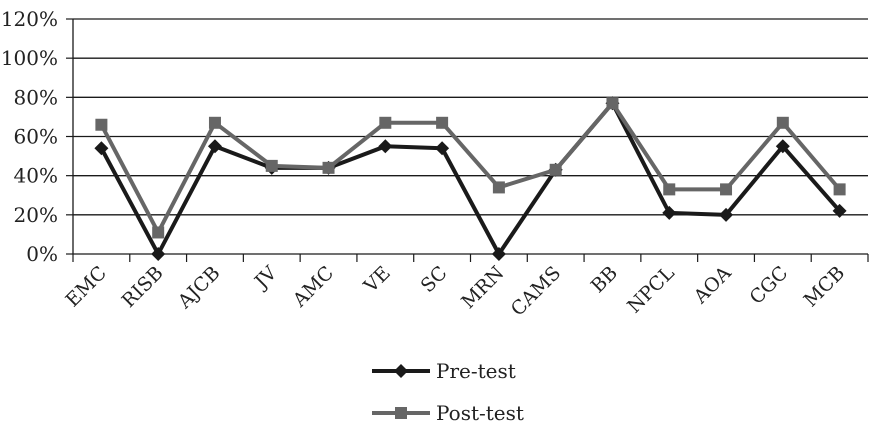  I want to click on x-tick-label: MRN, so click(482, 287).